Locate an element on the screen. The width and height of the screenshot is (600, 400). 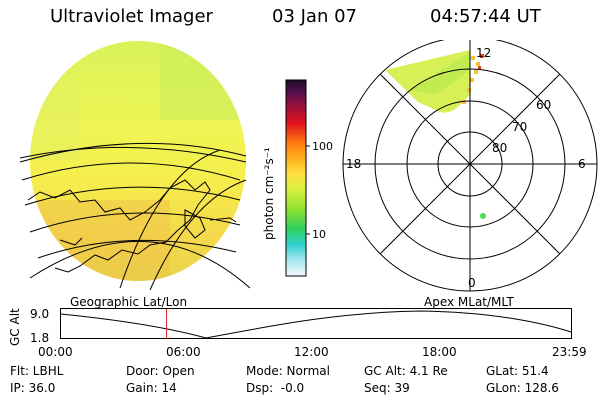
colorbar-label: photon cm⁻²s⁻¹ is located at coordinates (269, 193).